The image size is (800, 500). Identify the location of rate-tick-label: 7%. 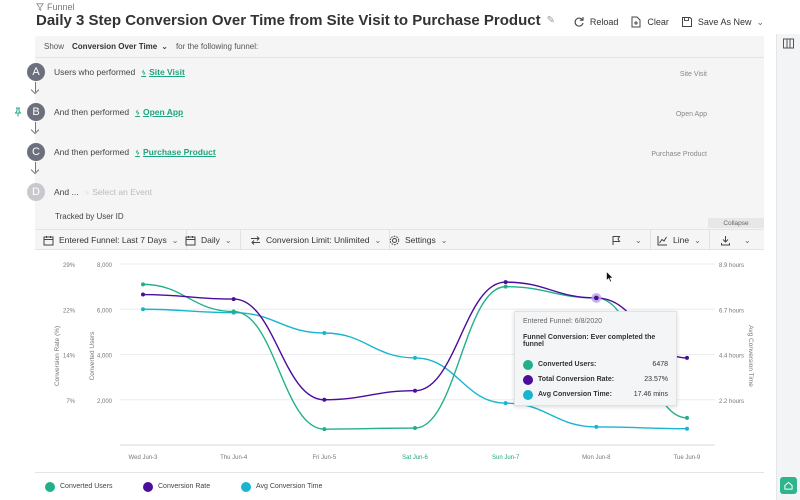
(70, 402).